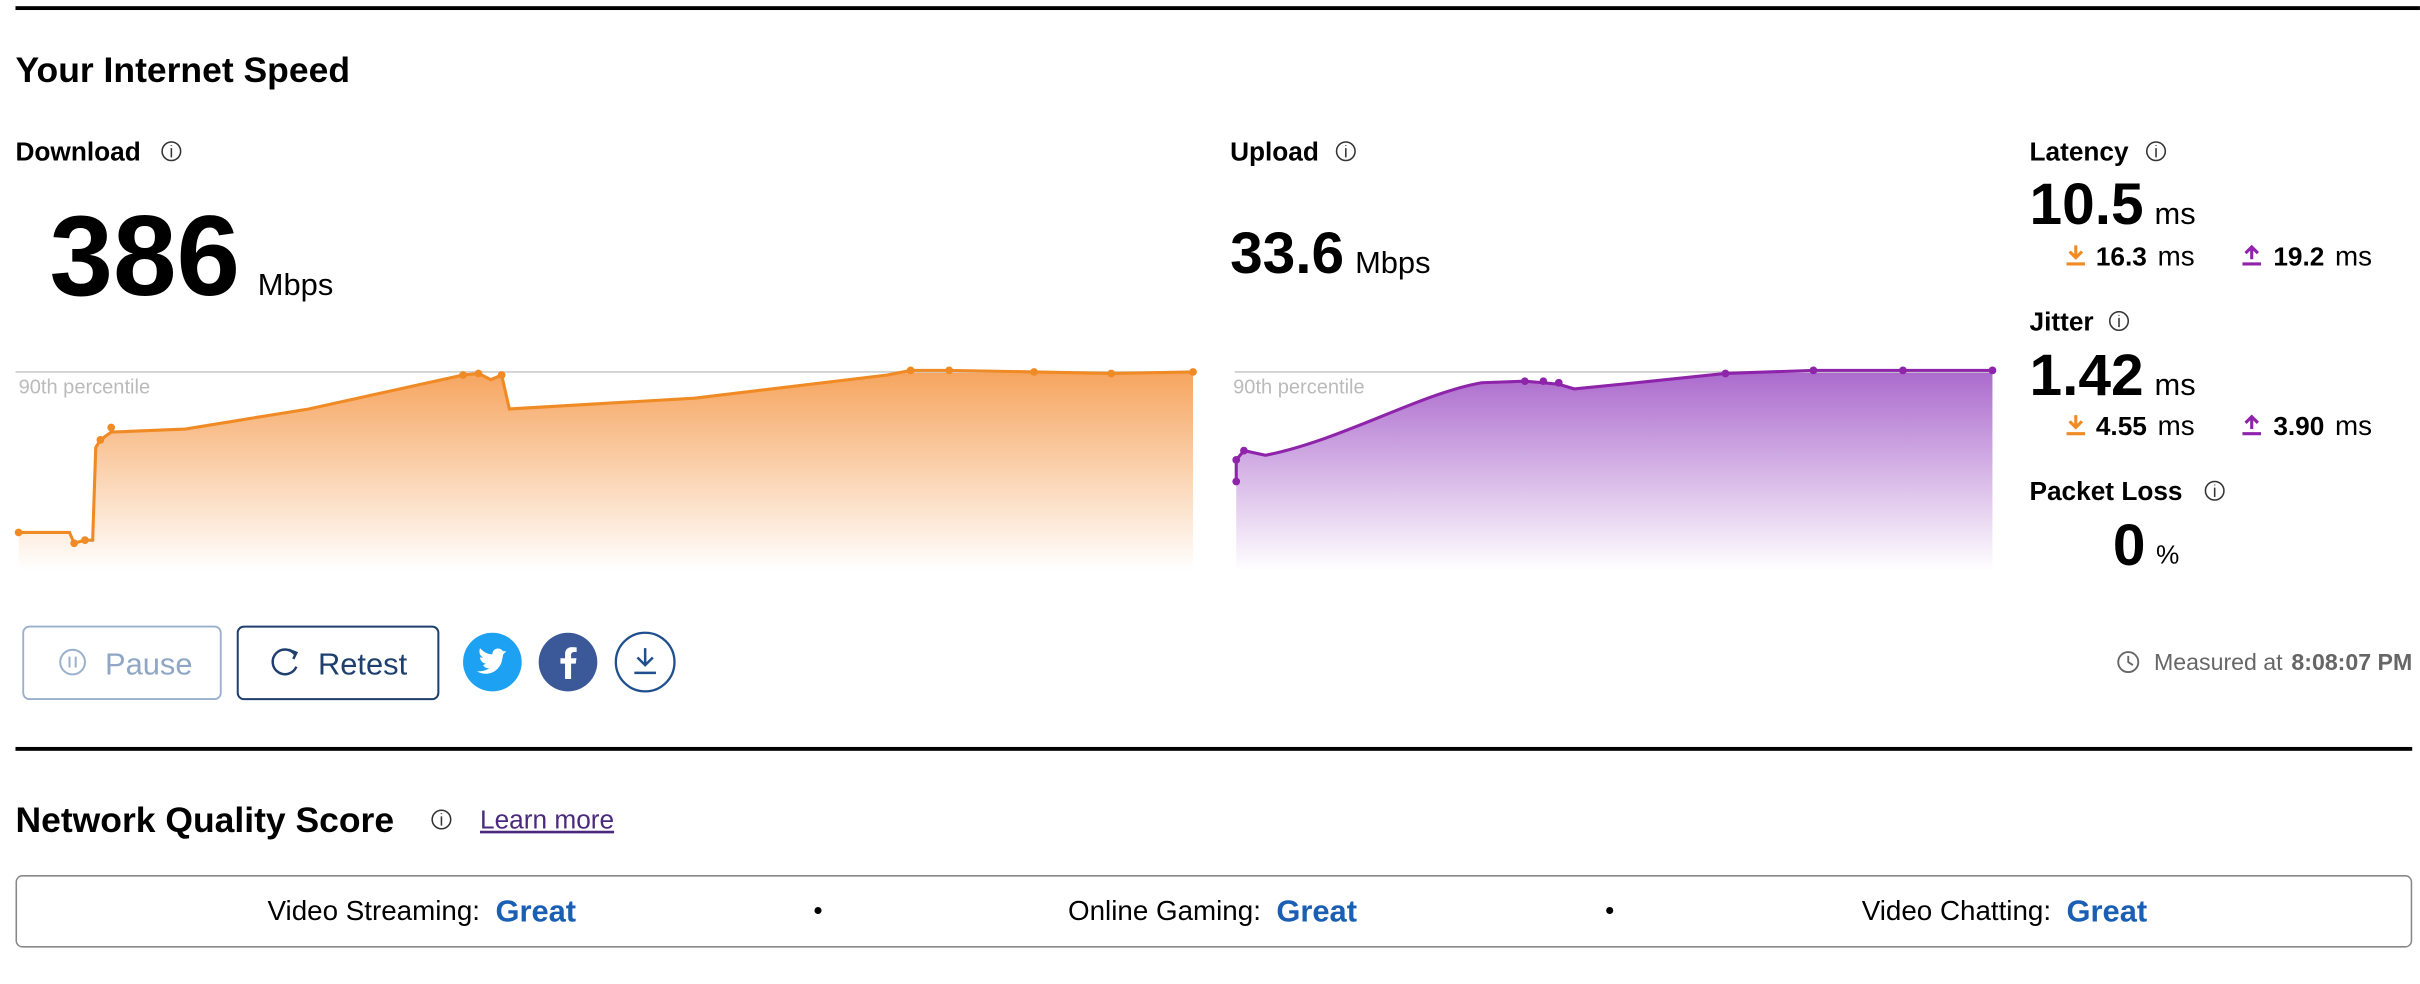 The image size is (2420, 984). Describe the element at coordinates (2167, 554) in the screenshot. I see `packet-loss-unit: %` at that location.